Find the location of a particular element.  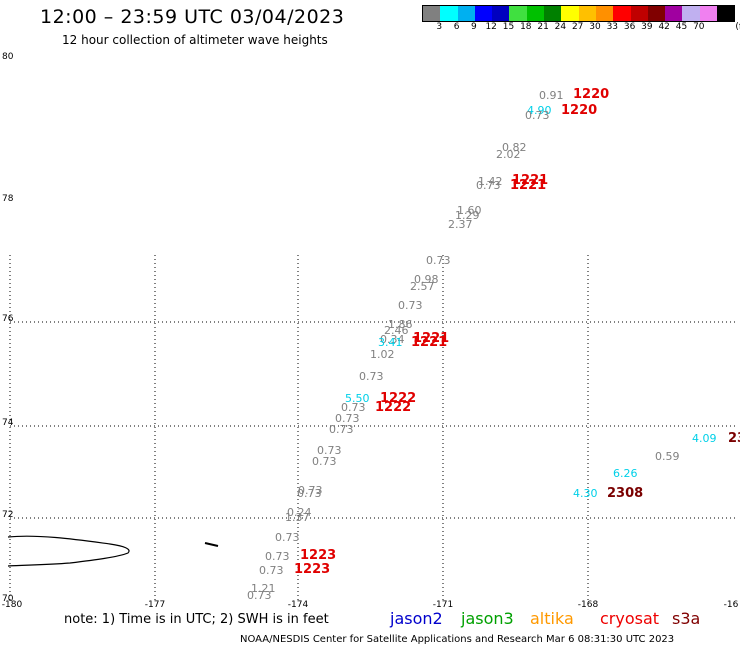

swh-value: 2.57 is located at coordinates (422, 286).